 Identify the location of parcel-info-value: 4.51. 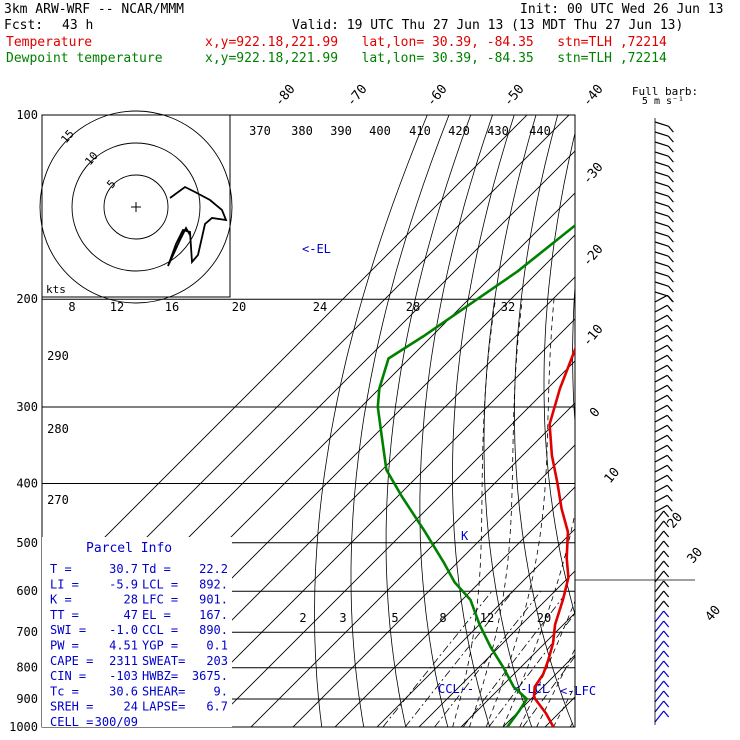
(123, 646).